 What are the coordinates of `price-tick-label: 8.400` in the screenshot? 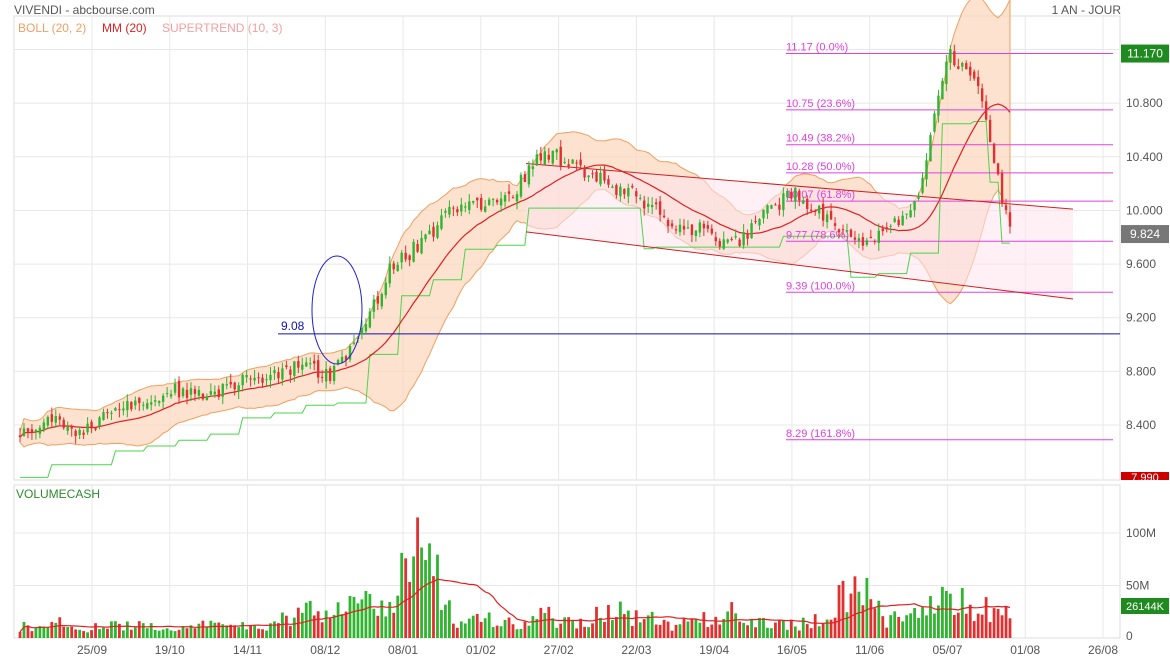 It's located at (1141, 425).